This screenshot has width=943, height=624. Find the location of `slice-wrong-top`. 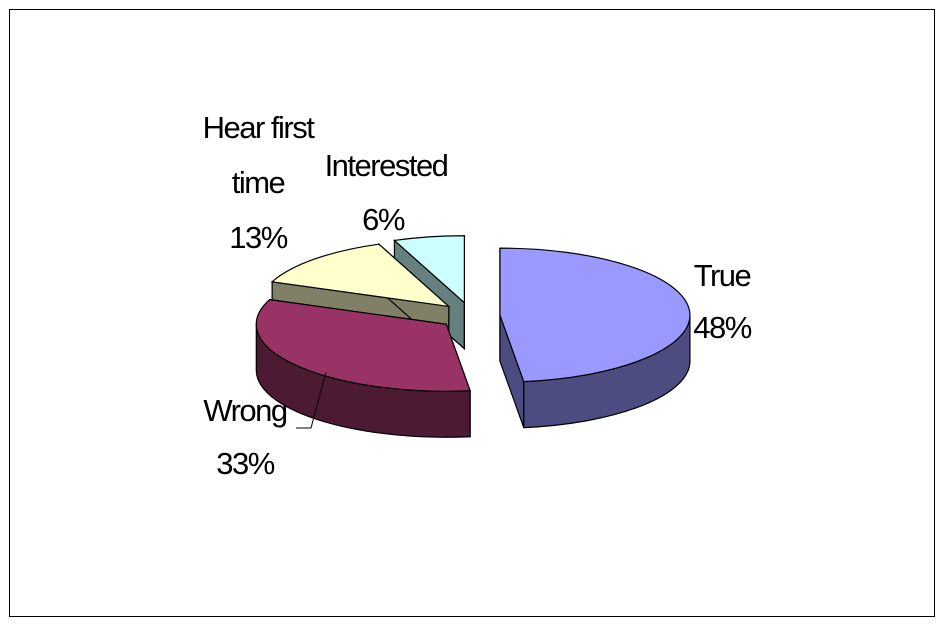

slice-wrong-top is located at coordinates (363, 345).